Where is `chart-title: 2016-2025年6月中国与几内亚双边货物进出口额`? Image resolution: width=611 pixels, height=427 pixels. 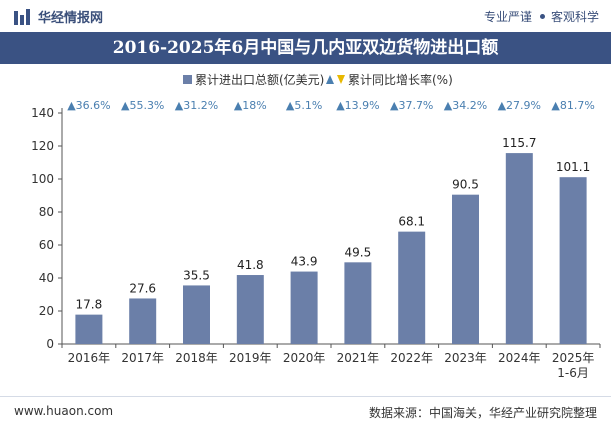
chart-title: 2016-2025年6月中国与几内亚双边货物进出口额 is located at coordinates (305, 48).